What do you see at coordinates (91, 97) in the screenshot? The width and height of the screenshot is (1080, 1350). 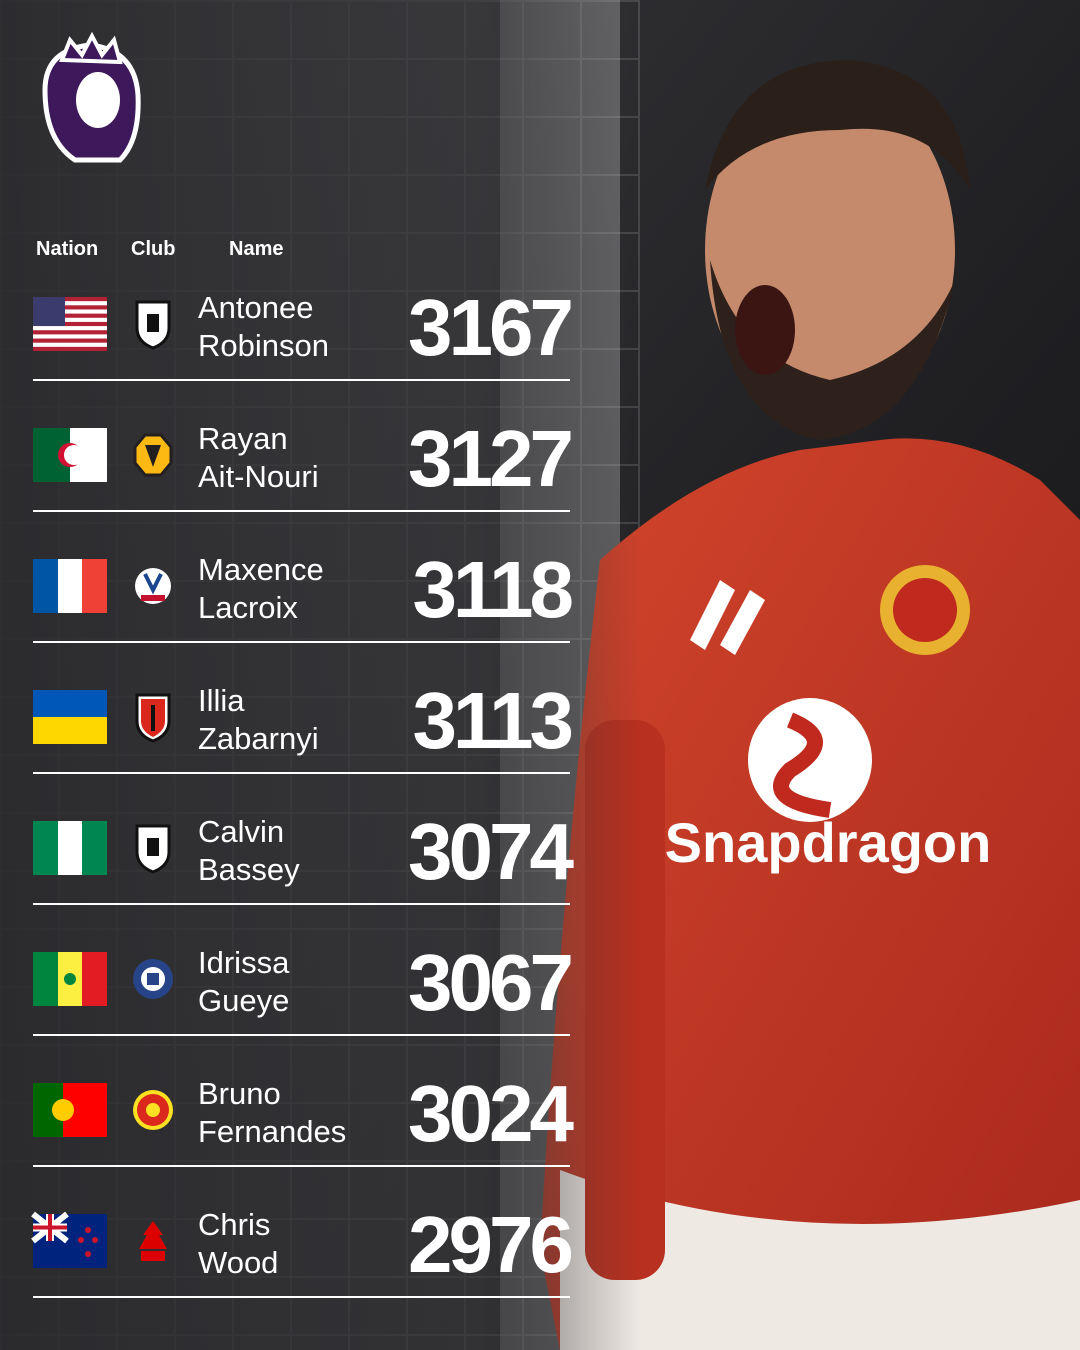 I see `league-logo` at bounding box center [91, 97].